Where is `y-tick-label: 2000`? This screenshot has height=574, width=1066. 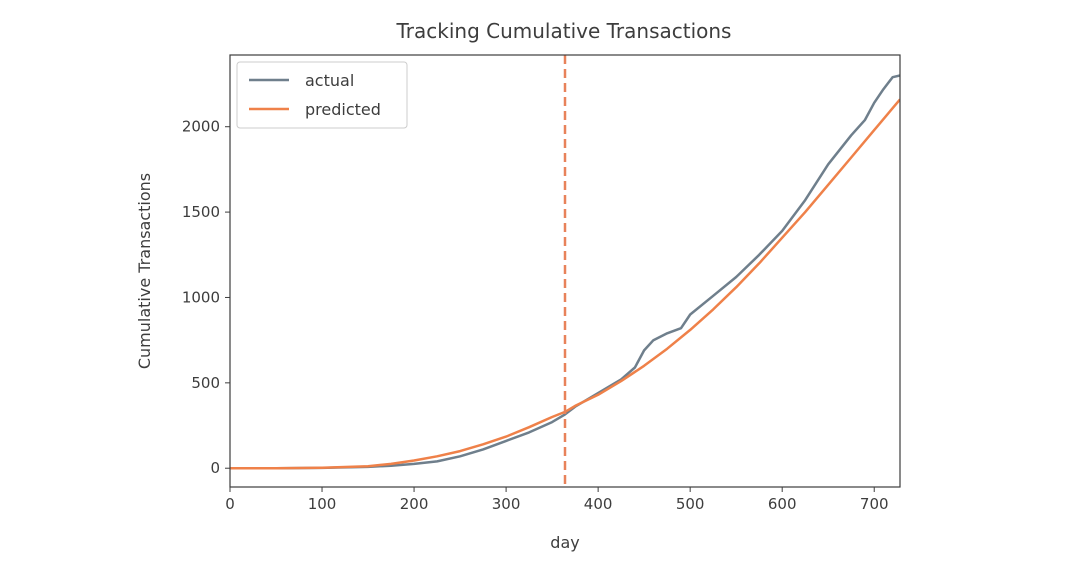
y-tick-label: 2000 is located at coordinates (201, 127).